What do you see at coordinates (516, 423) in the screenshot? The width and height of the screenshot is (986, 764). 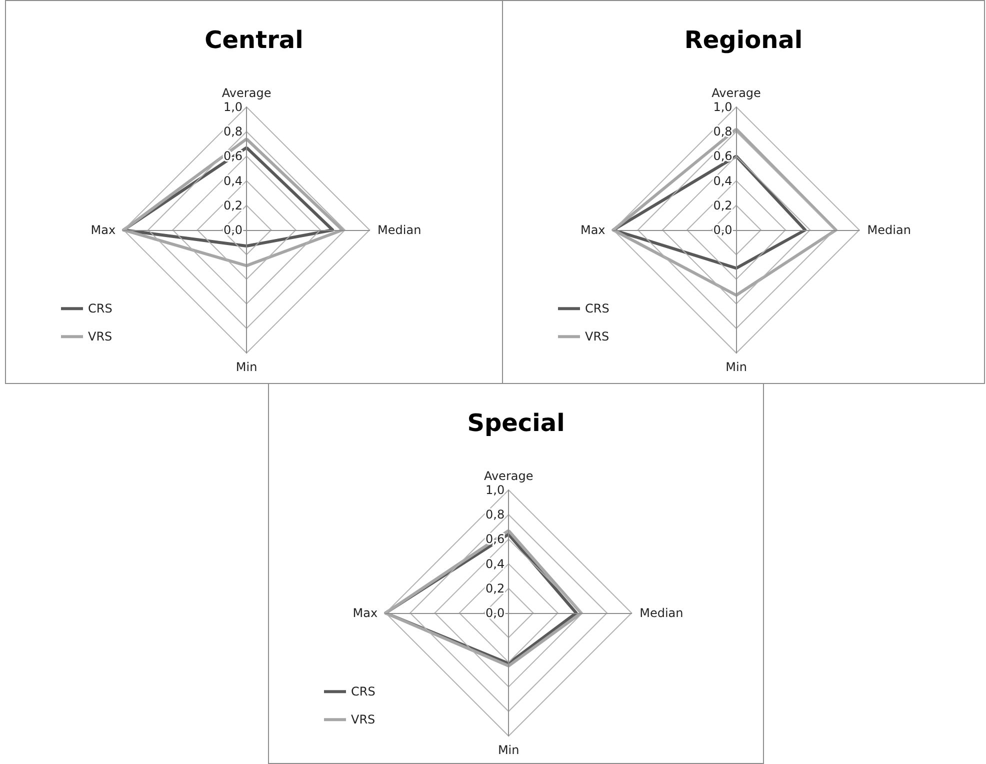 I see `chart-title: Special` at bounding box center [516, 423].